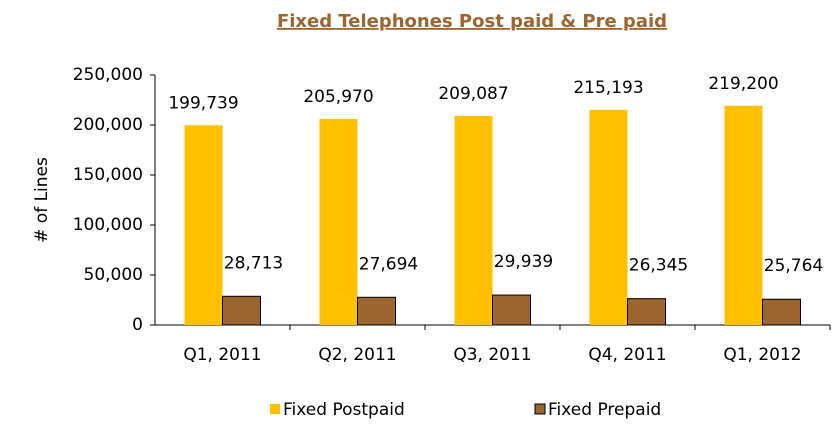 The width and height of the screenshot is (832, 425). I want to click on data-label: 219,200, so click(743, 84).